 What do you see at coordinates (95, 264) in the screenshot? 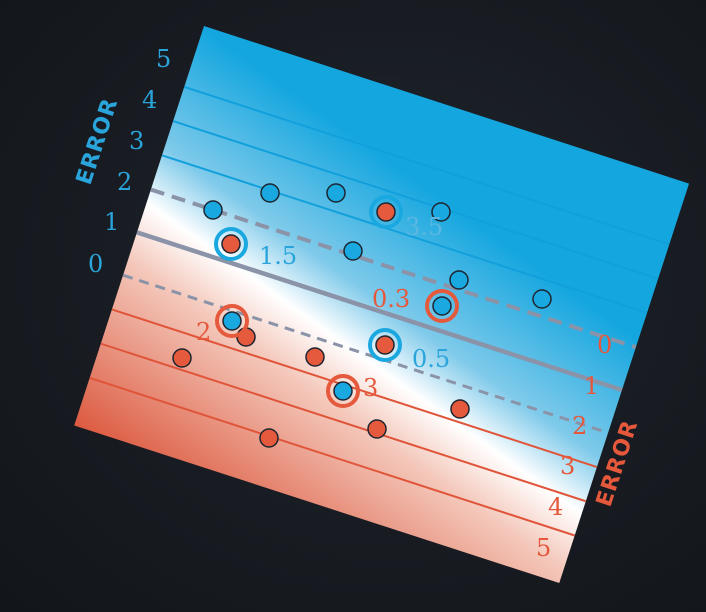
I see `left-tick-0: 0` at bounding box center [95, 264].